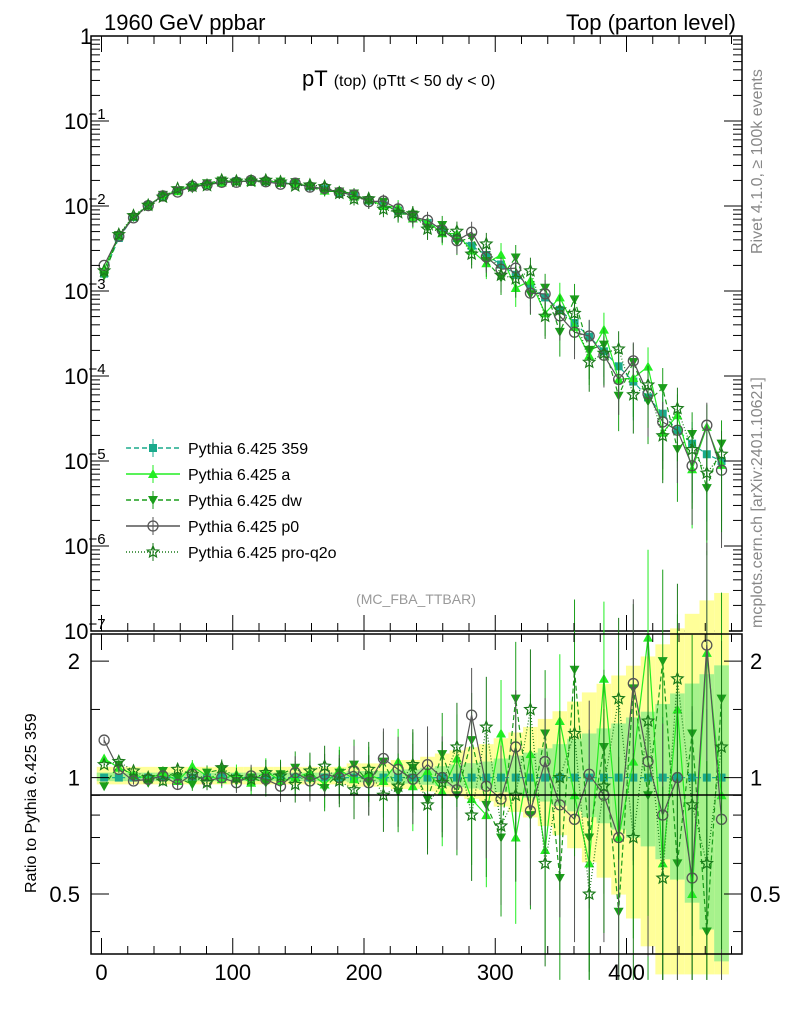 This screenshot has height=1024, width=786. What do you see at coordinates (96, 369) in the screenshot?
I see `main-ytick-exponent: −4` at bounding box center [96, 369].